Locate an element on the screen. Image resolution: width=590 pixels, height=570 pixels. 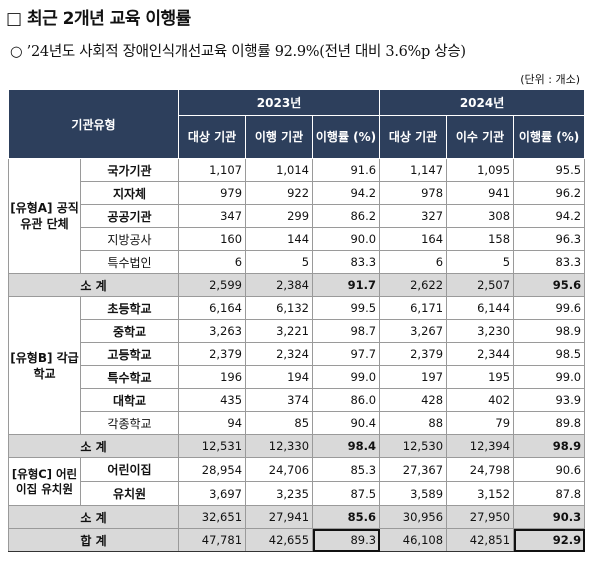
cell: 3,697 is located at coordinates (212, 493).